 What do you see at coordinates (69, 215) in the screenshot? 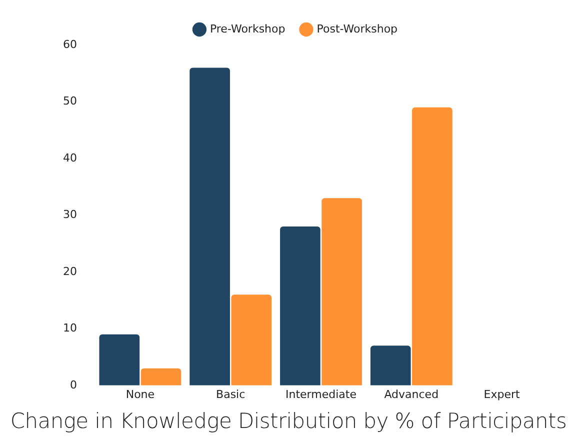
I see `y-tick-label: 30` at bounding box center [69, 215].